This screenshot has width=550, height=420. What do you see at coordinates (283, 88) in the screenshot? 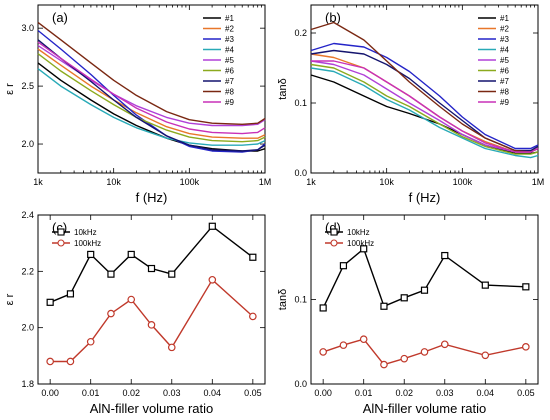
I see `y-axis-label: tanδ` at bounding box center [283, 88].